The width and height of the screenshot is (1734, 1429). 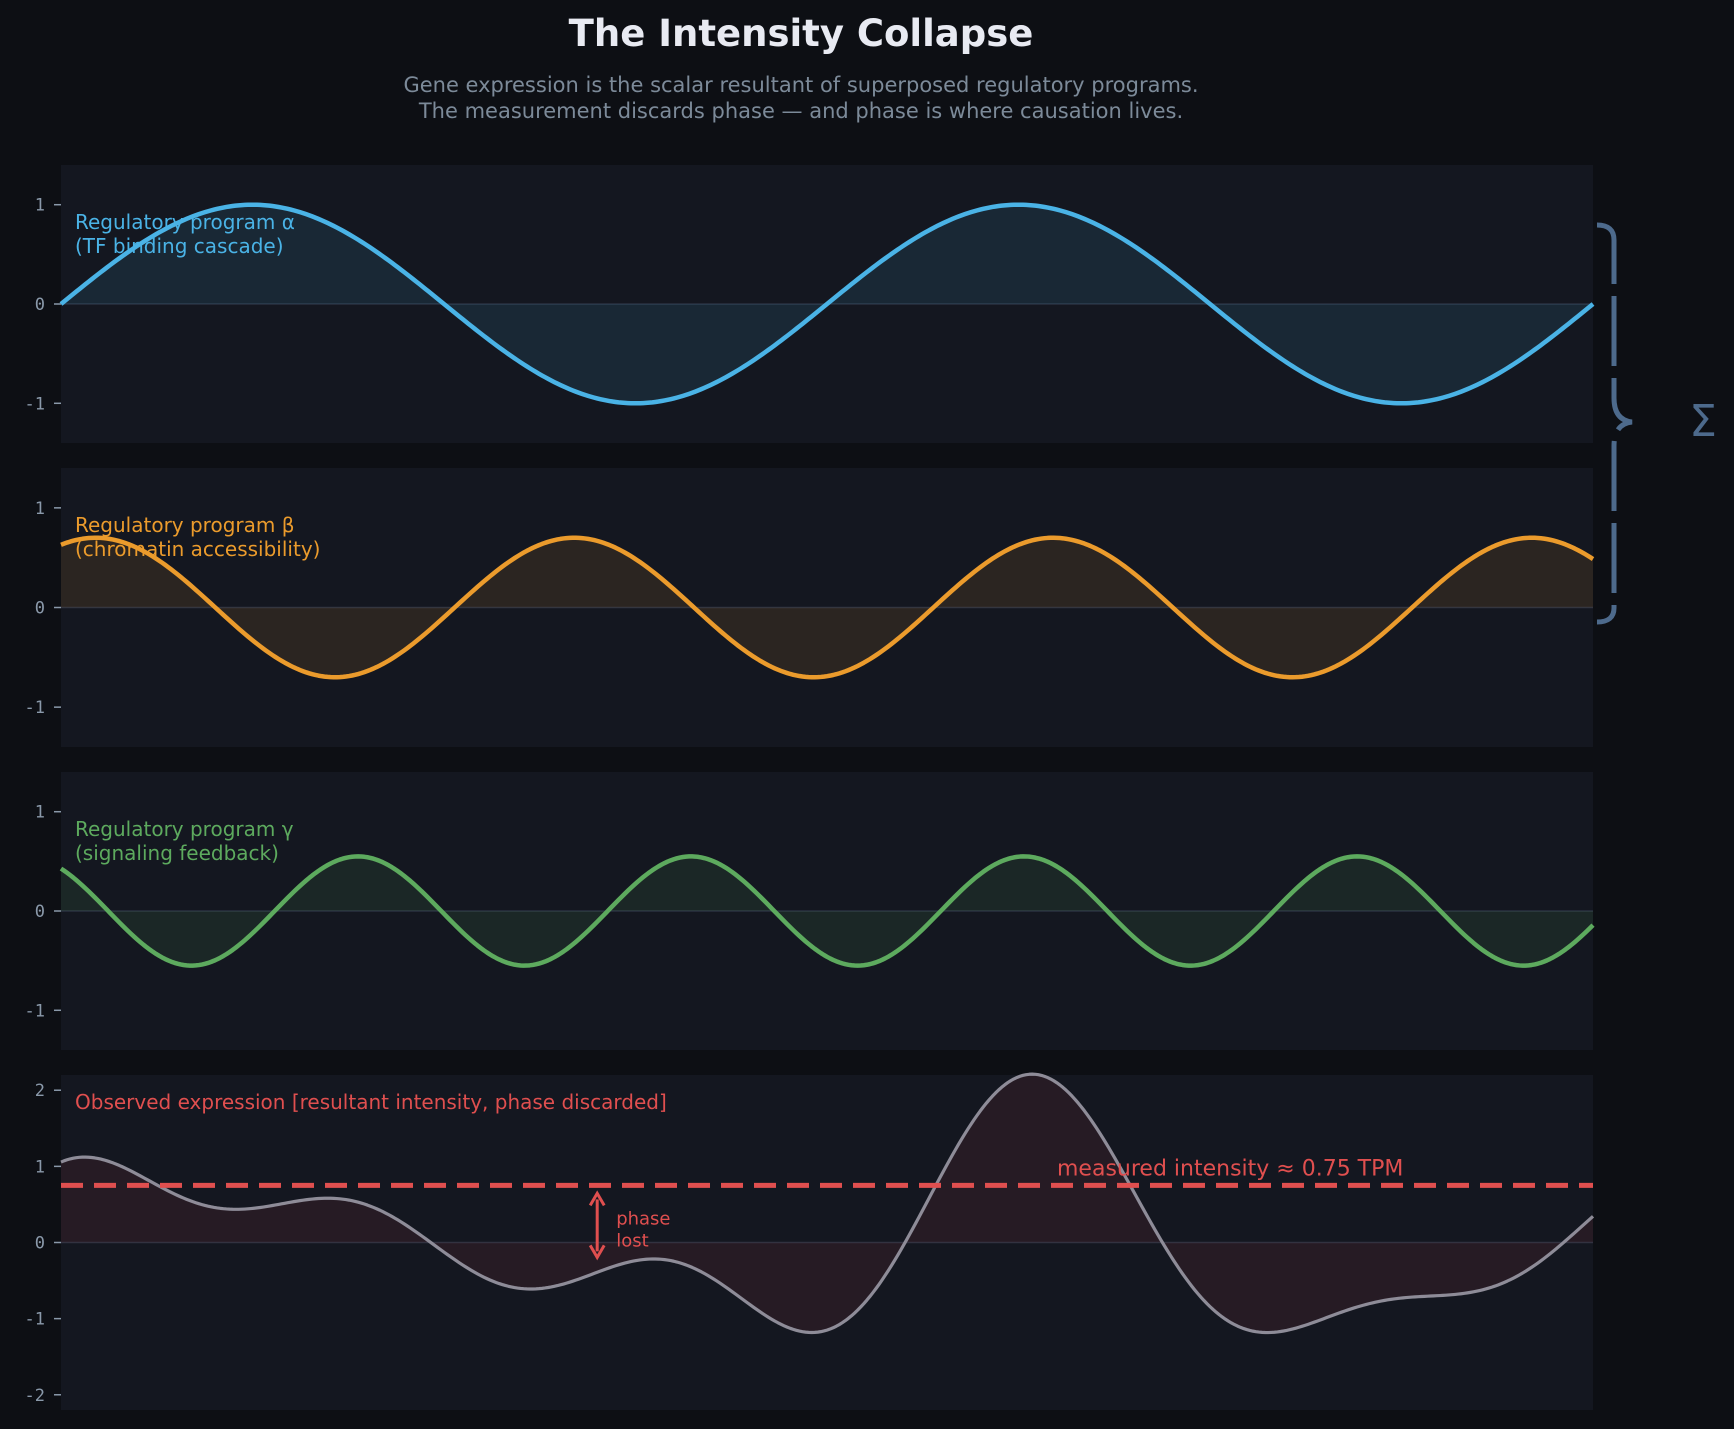 I want to click on panel-label-line: Regulatory program γ, so click(x=184, y=829).